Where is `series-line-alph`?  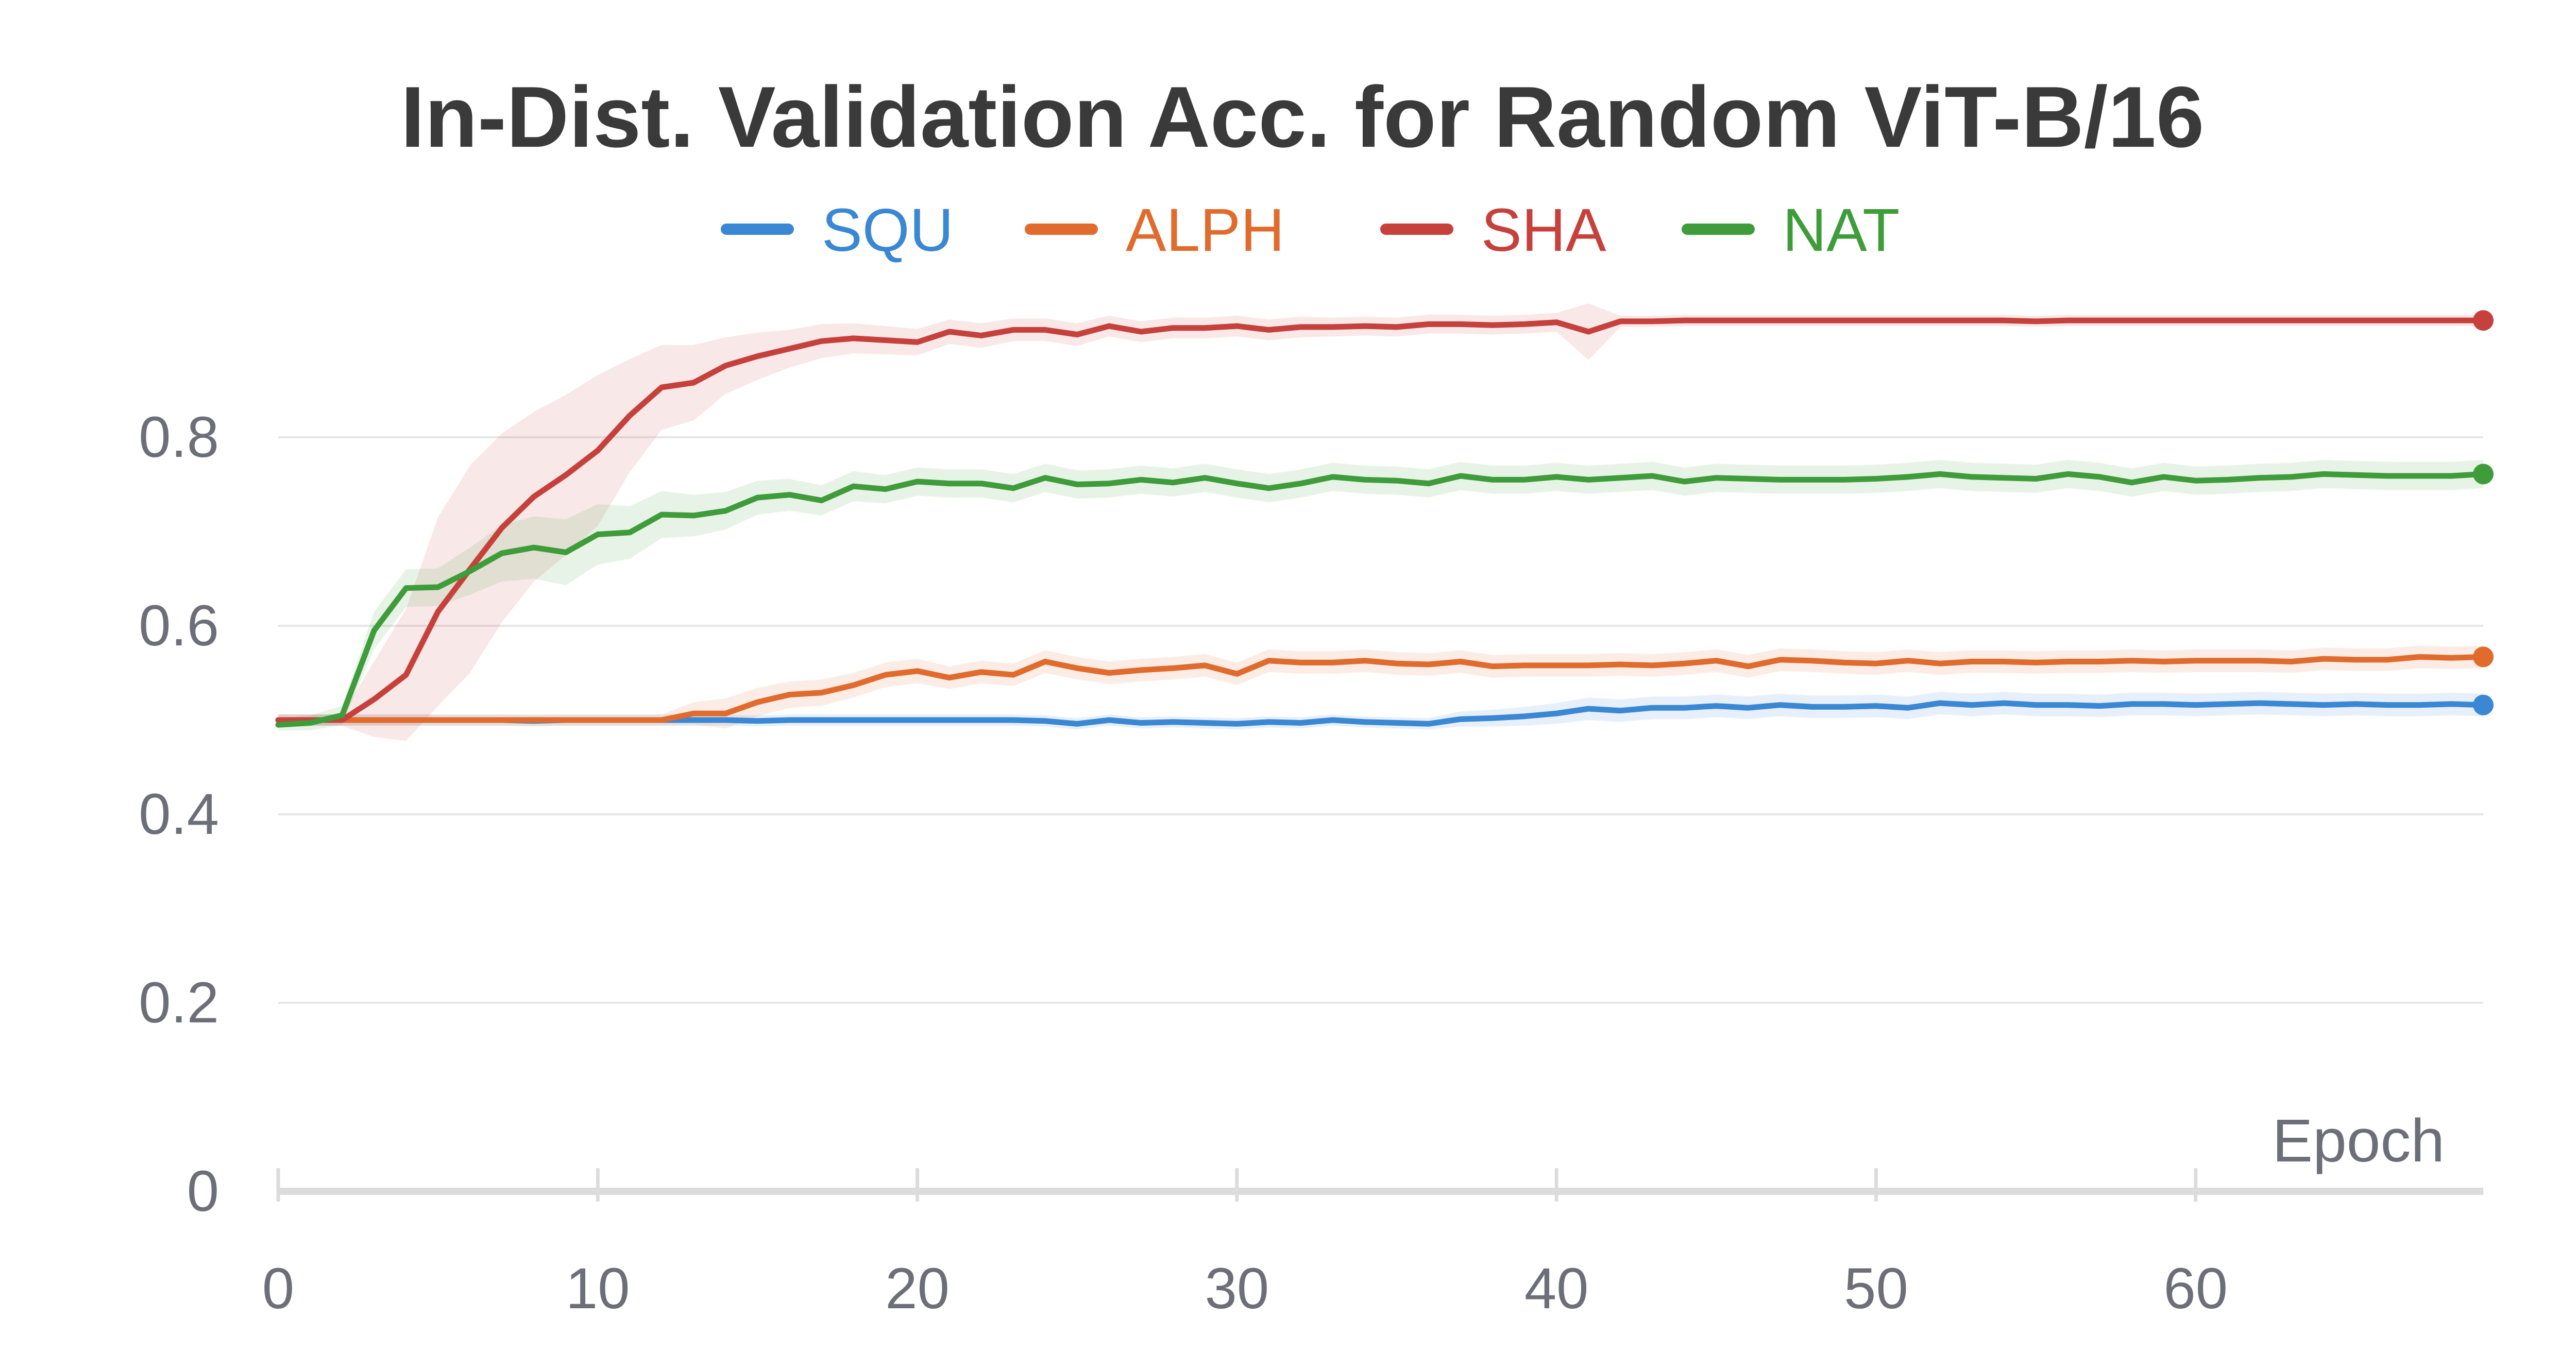 series-line-alph is located at coordinates (1380, 688).